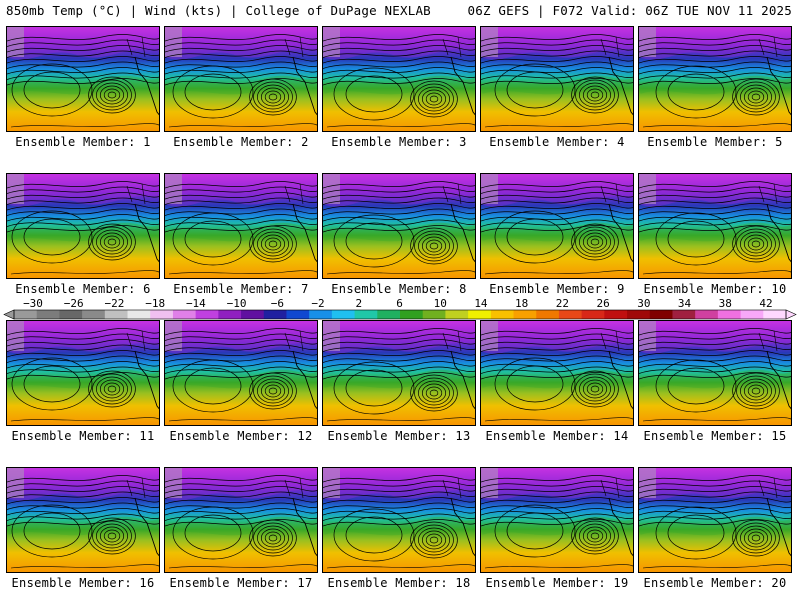 Image resolution: width=800 pixels, height=600 pixels. I want to click on colorbar-tick-label: −14, so click(196, 303).